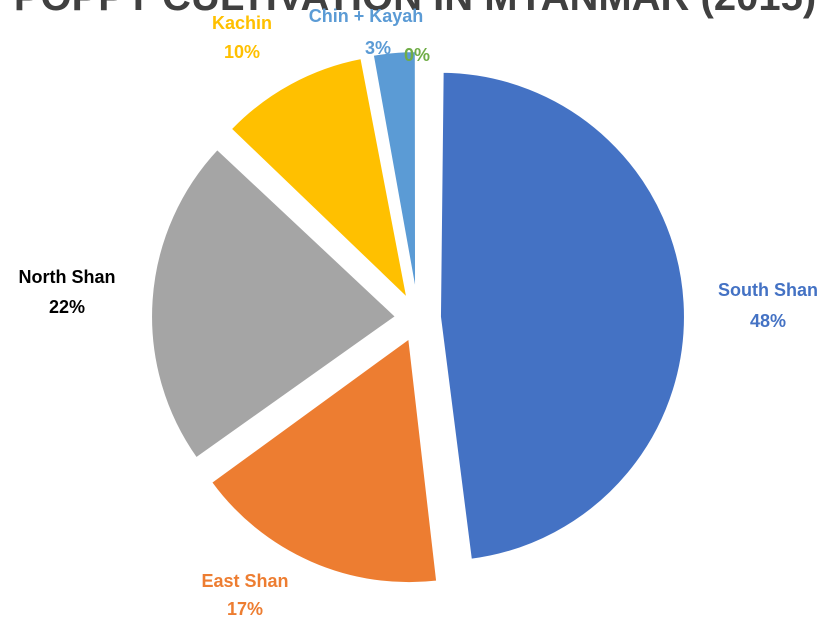 This screenshot has width=831, height=623. What do you see at coordinates (242, 52) in the screenshot?
I see `label-kachin-pct: 10%` at bounding box center [242, 52].